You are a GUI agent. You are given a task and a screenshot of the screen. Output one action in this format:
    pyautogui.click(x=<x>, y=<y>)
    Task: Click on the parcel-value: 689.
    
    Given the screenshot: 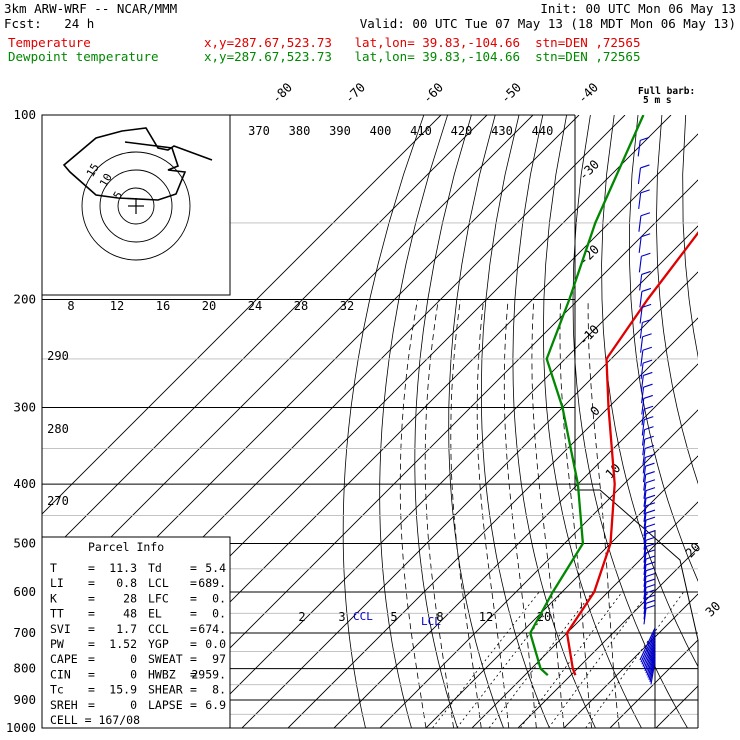 What is the action you would take?
    pyautogui.click(x=212, y=583)
    